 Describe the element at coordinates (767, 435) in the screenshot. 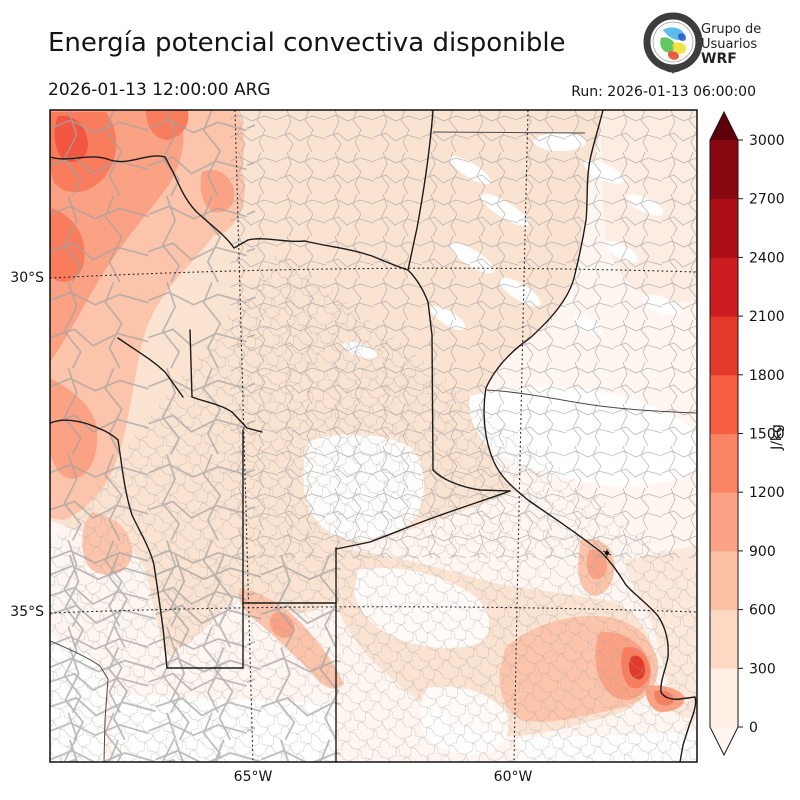

I see `colorbar-tick-label: 1500` at that location.